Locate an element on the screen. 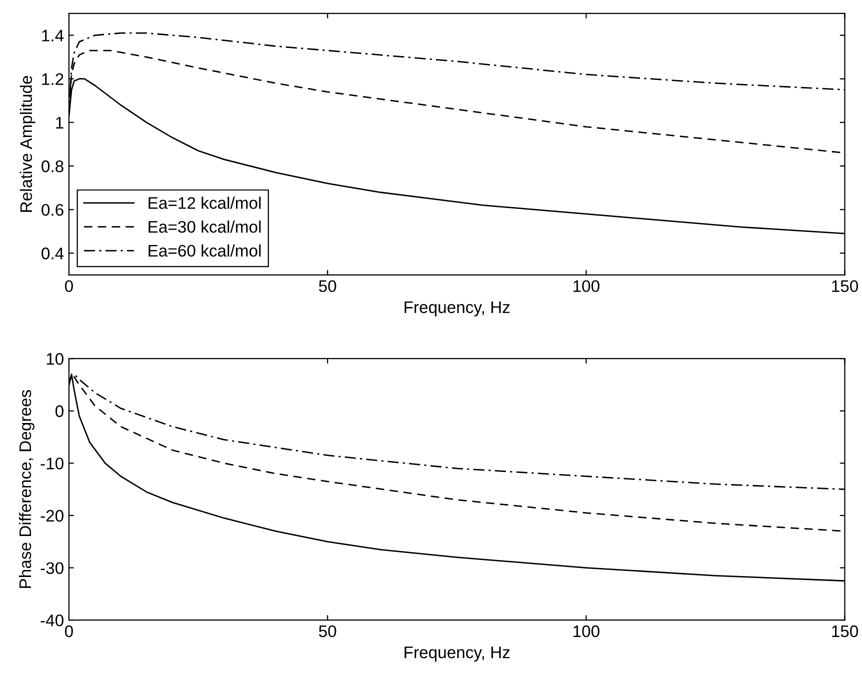  y-tick-label: 0 is located at coordinates (59, 411).